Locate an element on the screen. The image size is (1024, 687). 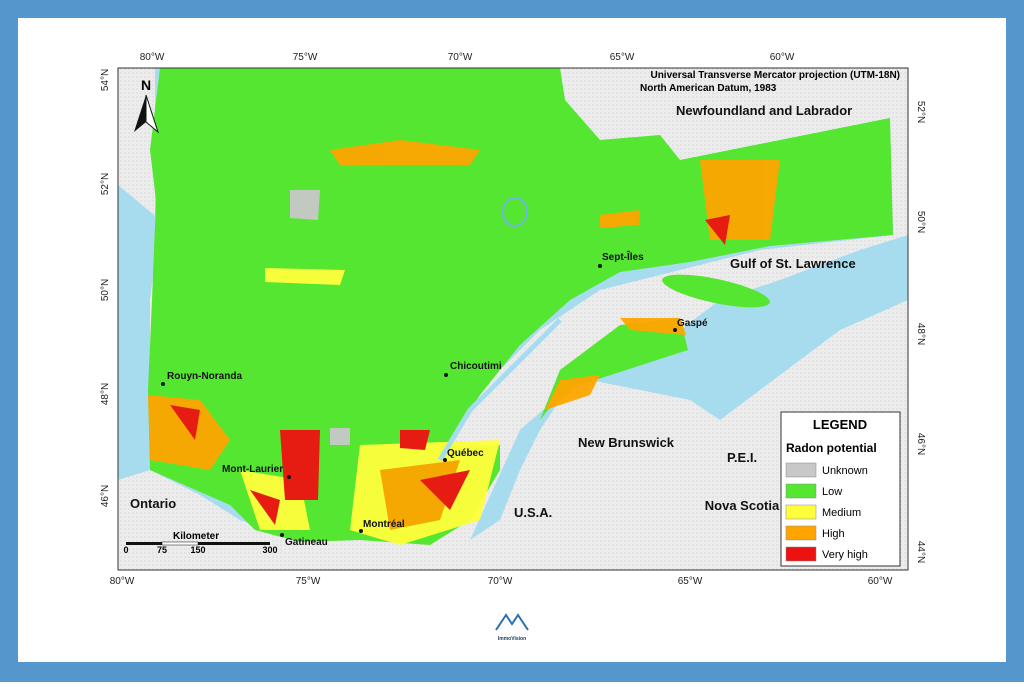
region-label: Nova Scotia is located at coordinates (742, 505).